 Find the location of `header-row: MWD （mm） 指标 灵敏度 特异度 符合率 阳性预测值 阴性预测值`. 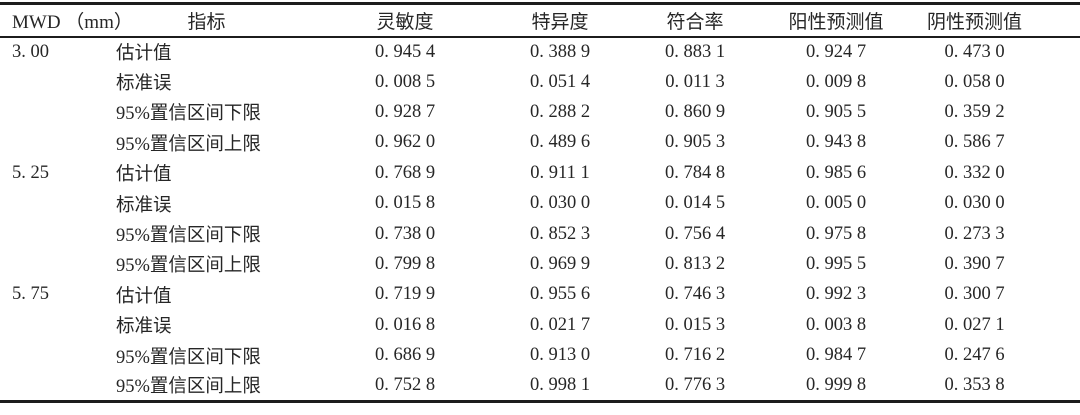

header-row: MWD （mm） 指标 灵敏度 特异度 符合率 阳性预测值 阴性预测值 is located at coordinates (540, 20).